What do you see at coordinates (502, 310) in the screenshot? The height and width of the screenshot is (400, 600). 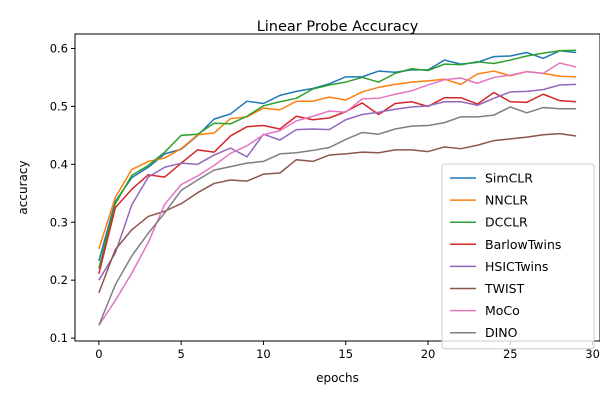 I see `legend-label-moco: MoCo` at bounding box center [502, 310].